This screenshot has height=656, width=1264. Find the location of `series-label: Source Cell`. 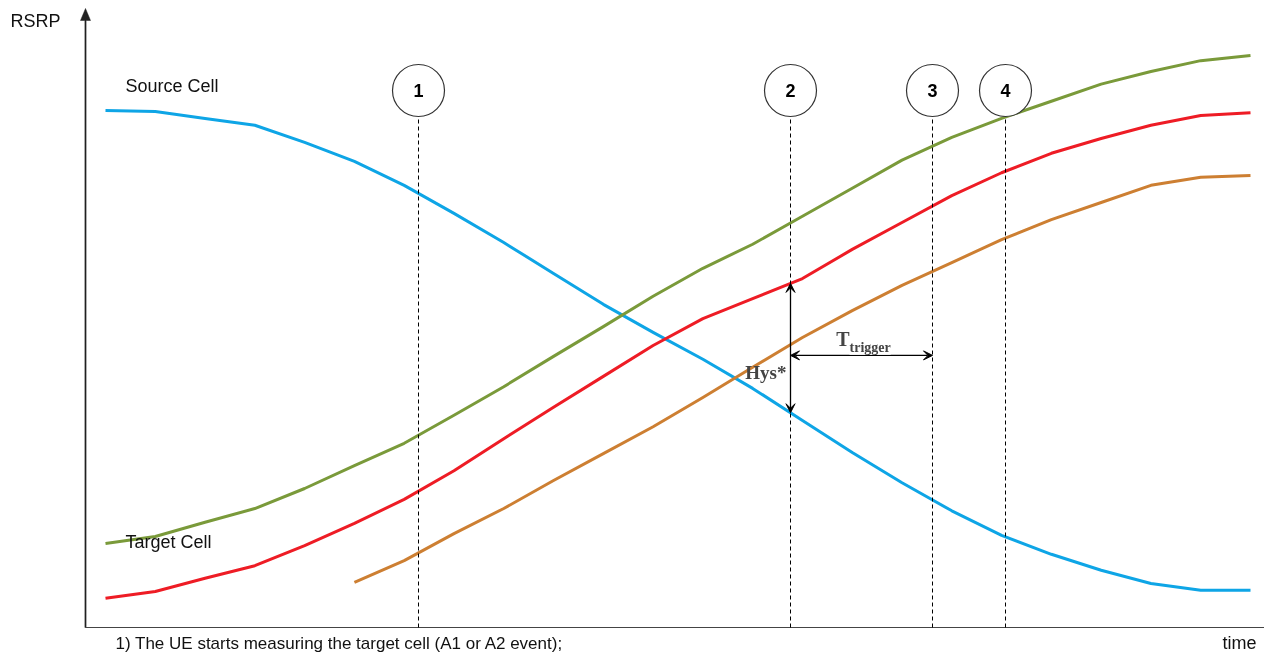

series-label: Source Cell is located at coordinates (172, 86).